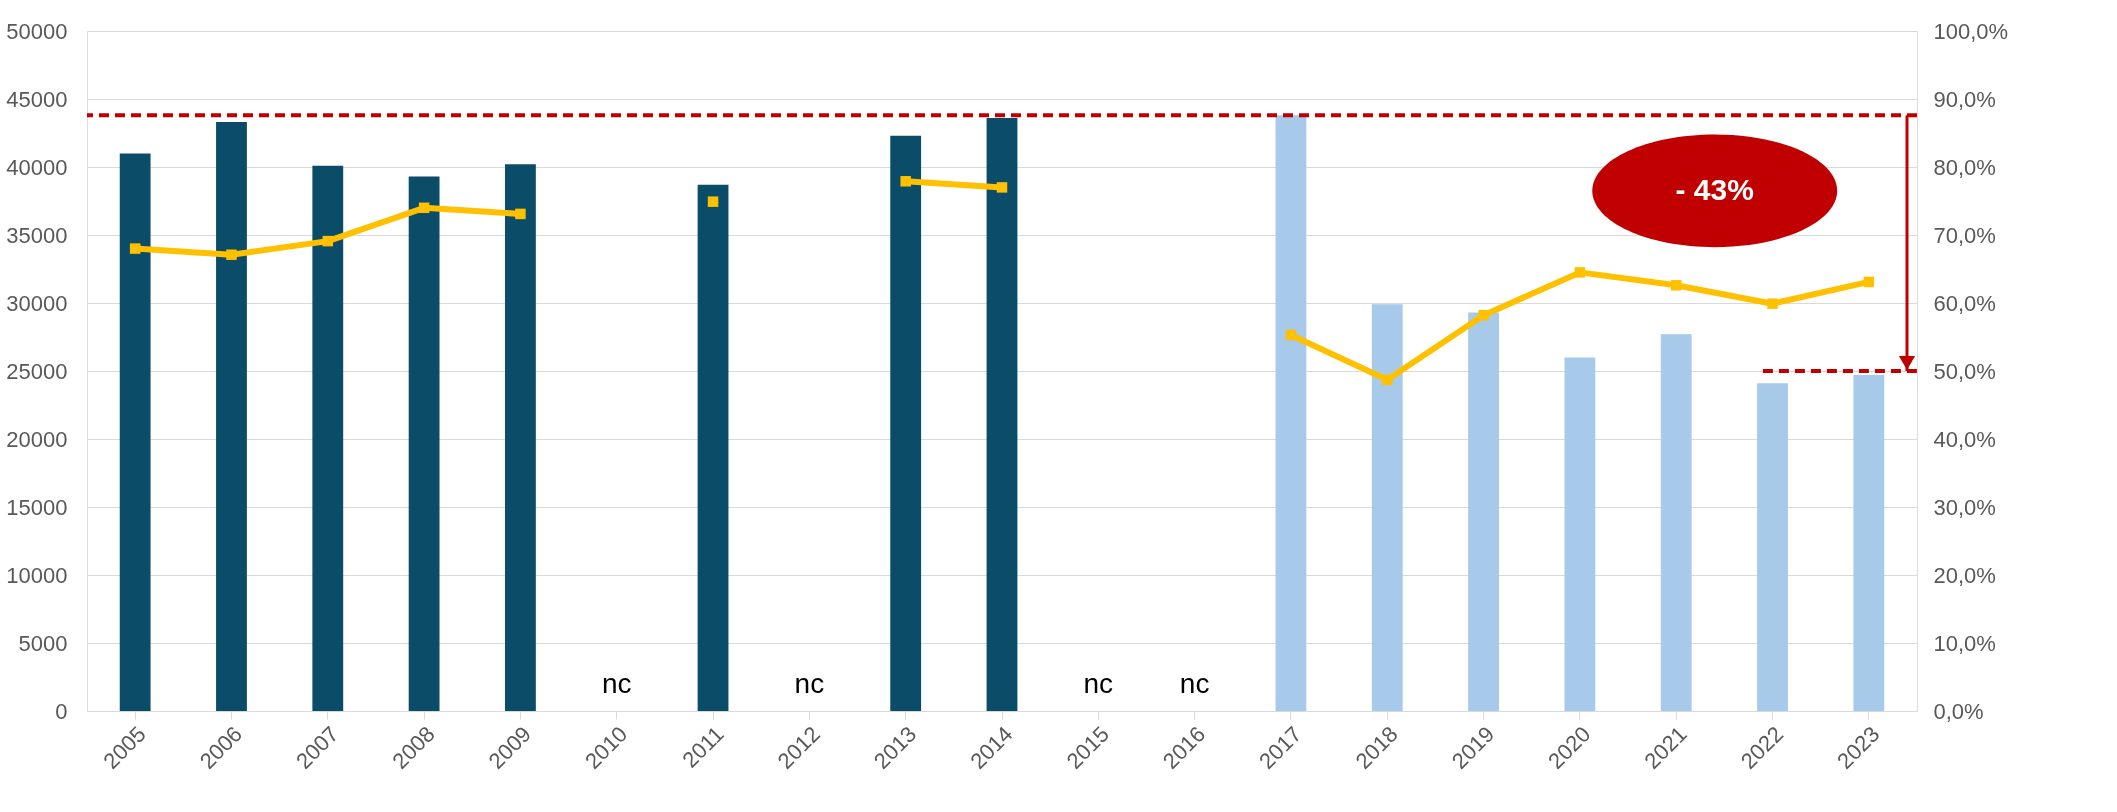 This screenshot has height=812, width=2117. I want to click on y2-tick-label: 60,0%, so click(1964, 303).